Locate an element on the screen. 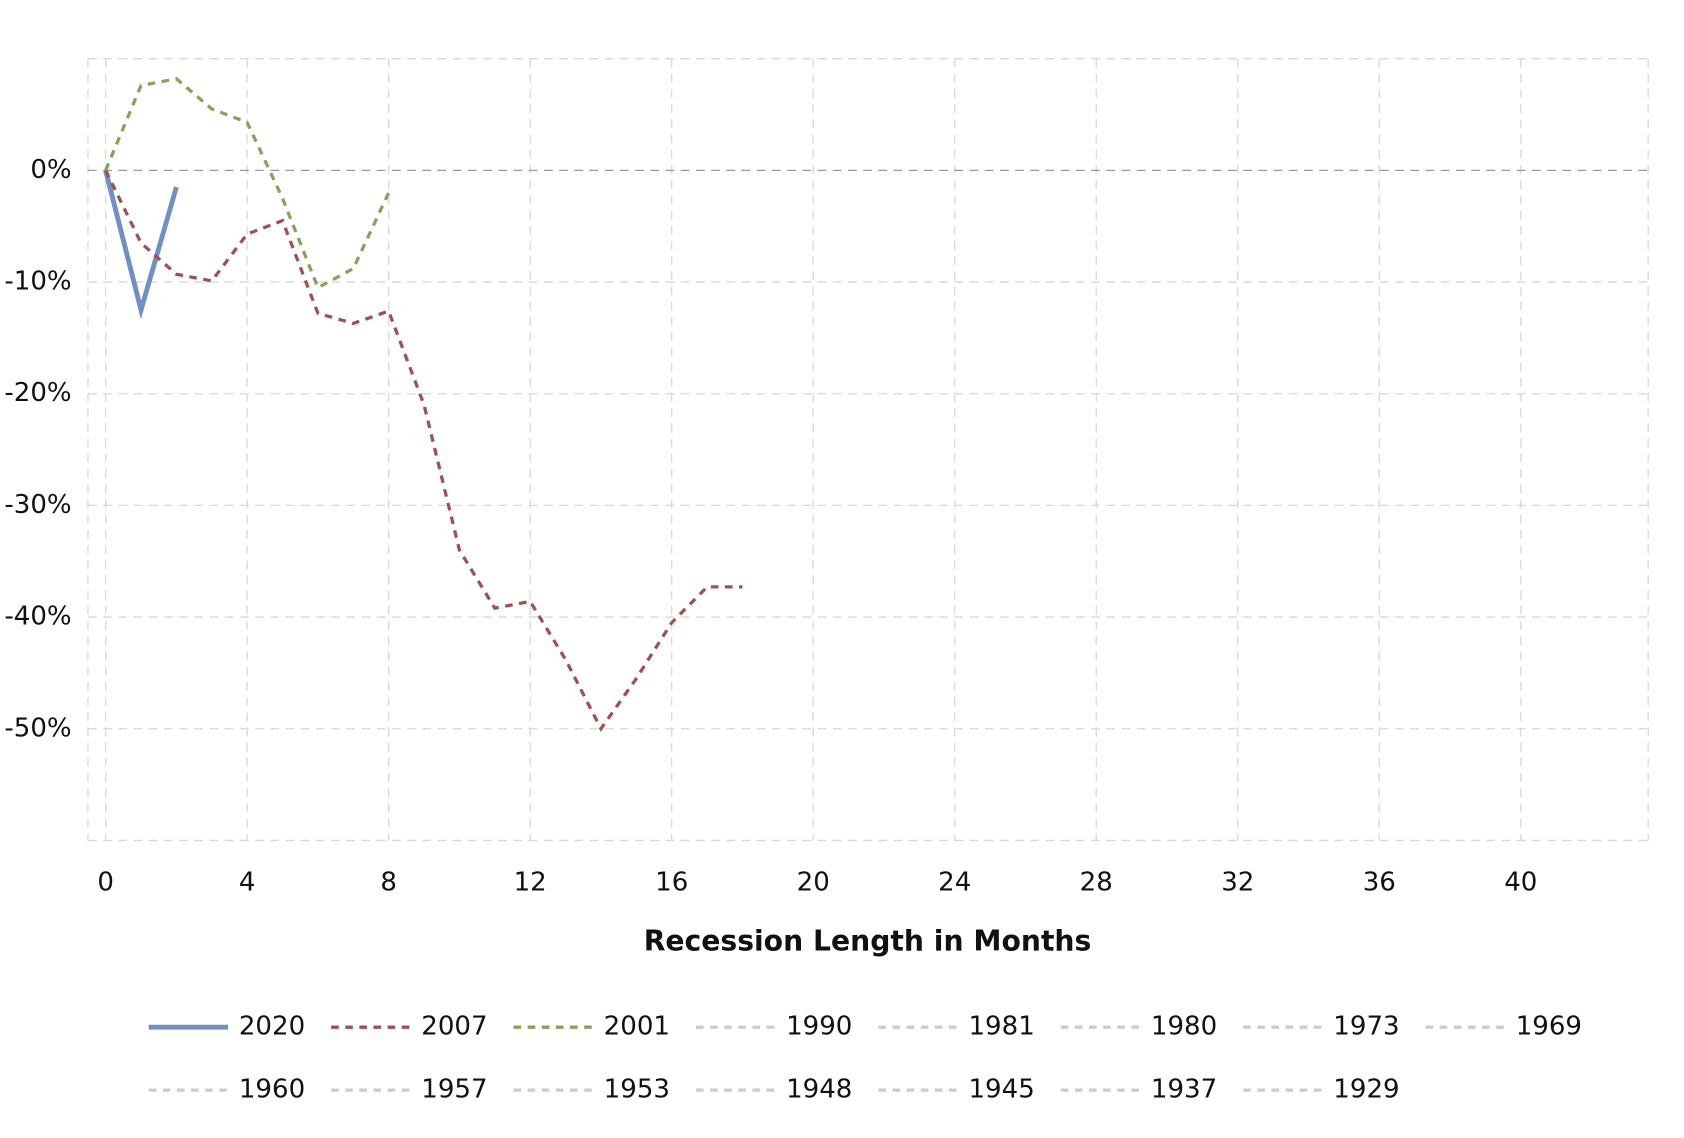  legend-label: 2020 is located at coordinates (272, 1027).